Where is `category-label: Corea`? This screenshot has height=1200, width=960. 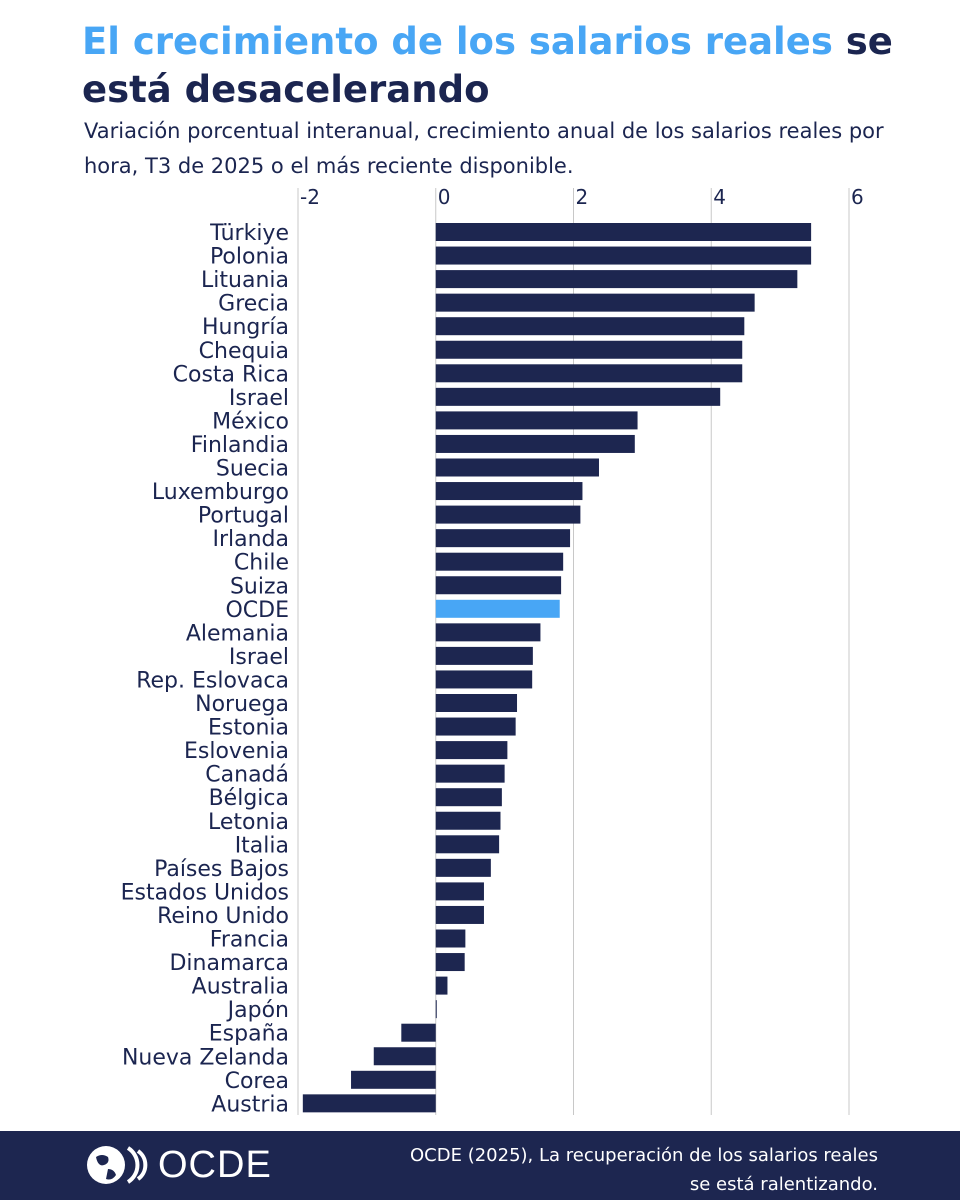
category-label: Corea is located at coordinates (257, 1081).